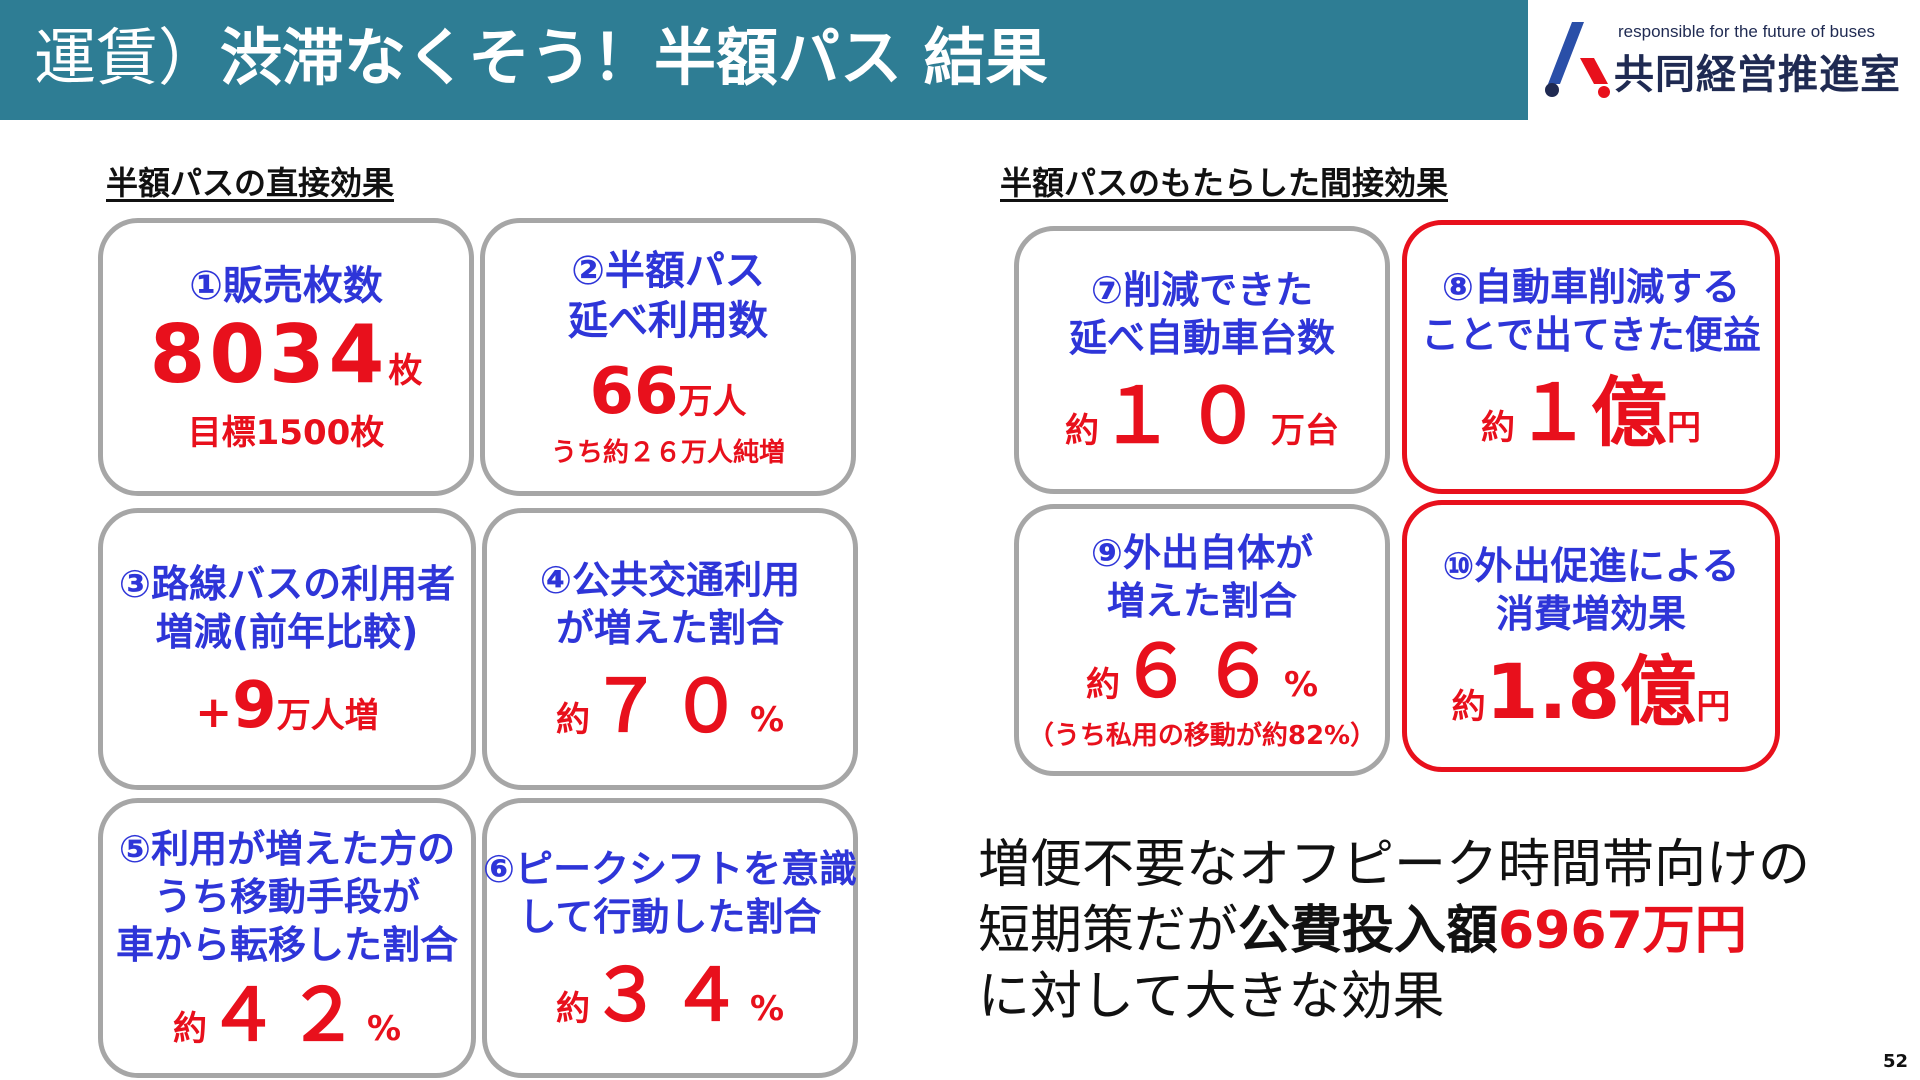 The width and height of the screenshot is (1920, 1080). I want to click on card-label-1: ④公共交通利用, so click(670, 580).